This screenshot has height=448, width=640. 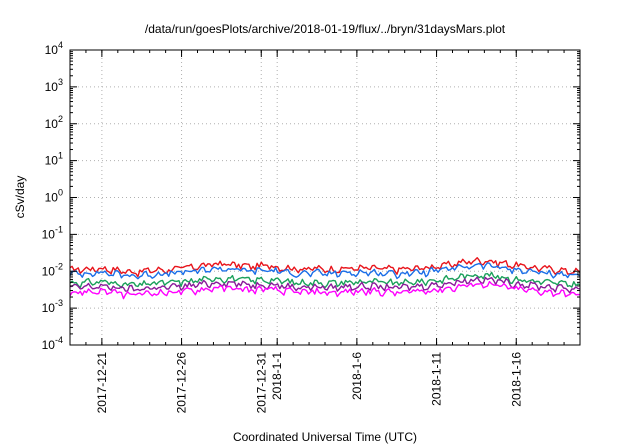 I want to click on y-tick-label: 10⁻³, so click(x=52, y=306).